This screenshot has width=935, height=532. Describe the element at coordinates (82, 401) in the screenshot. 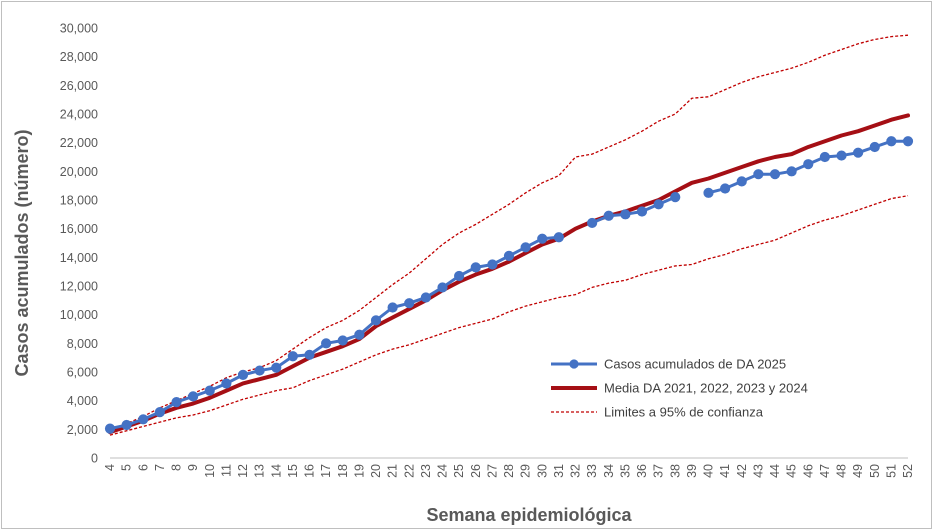

I see `y-tick-label: 4,000` at that location.